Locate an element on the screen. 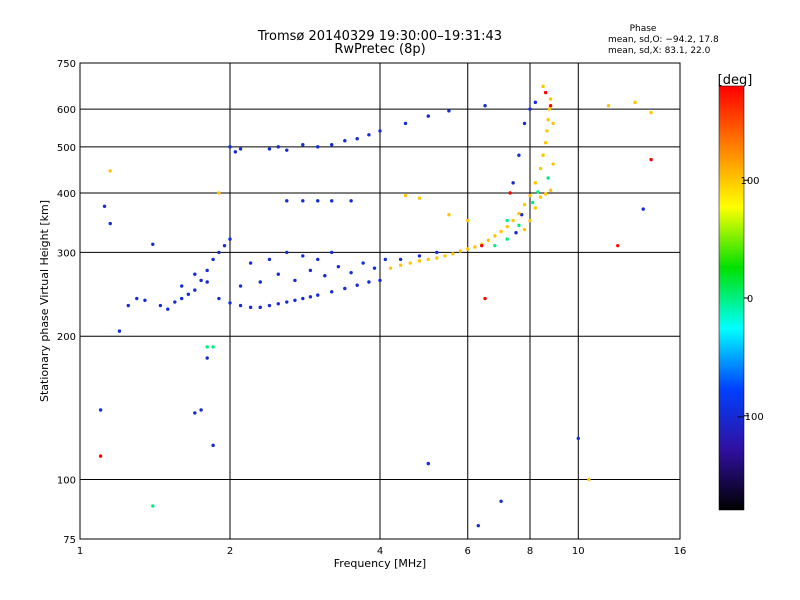 The image size is (800, 600). chart-subtitle: RwPretec (8p) is located at coordinates (379, 49).